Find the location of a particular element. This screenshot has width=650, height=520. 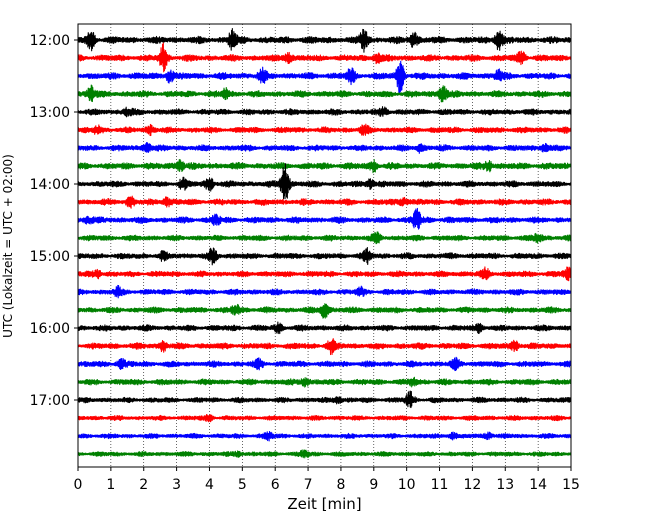

y-tick-label: 14:00 is located at coordinates (50, 185).